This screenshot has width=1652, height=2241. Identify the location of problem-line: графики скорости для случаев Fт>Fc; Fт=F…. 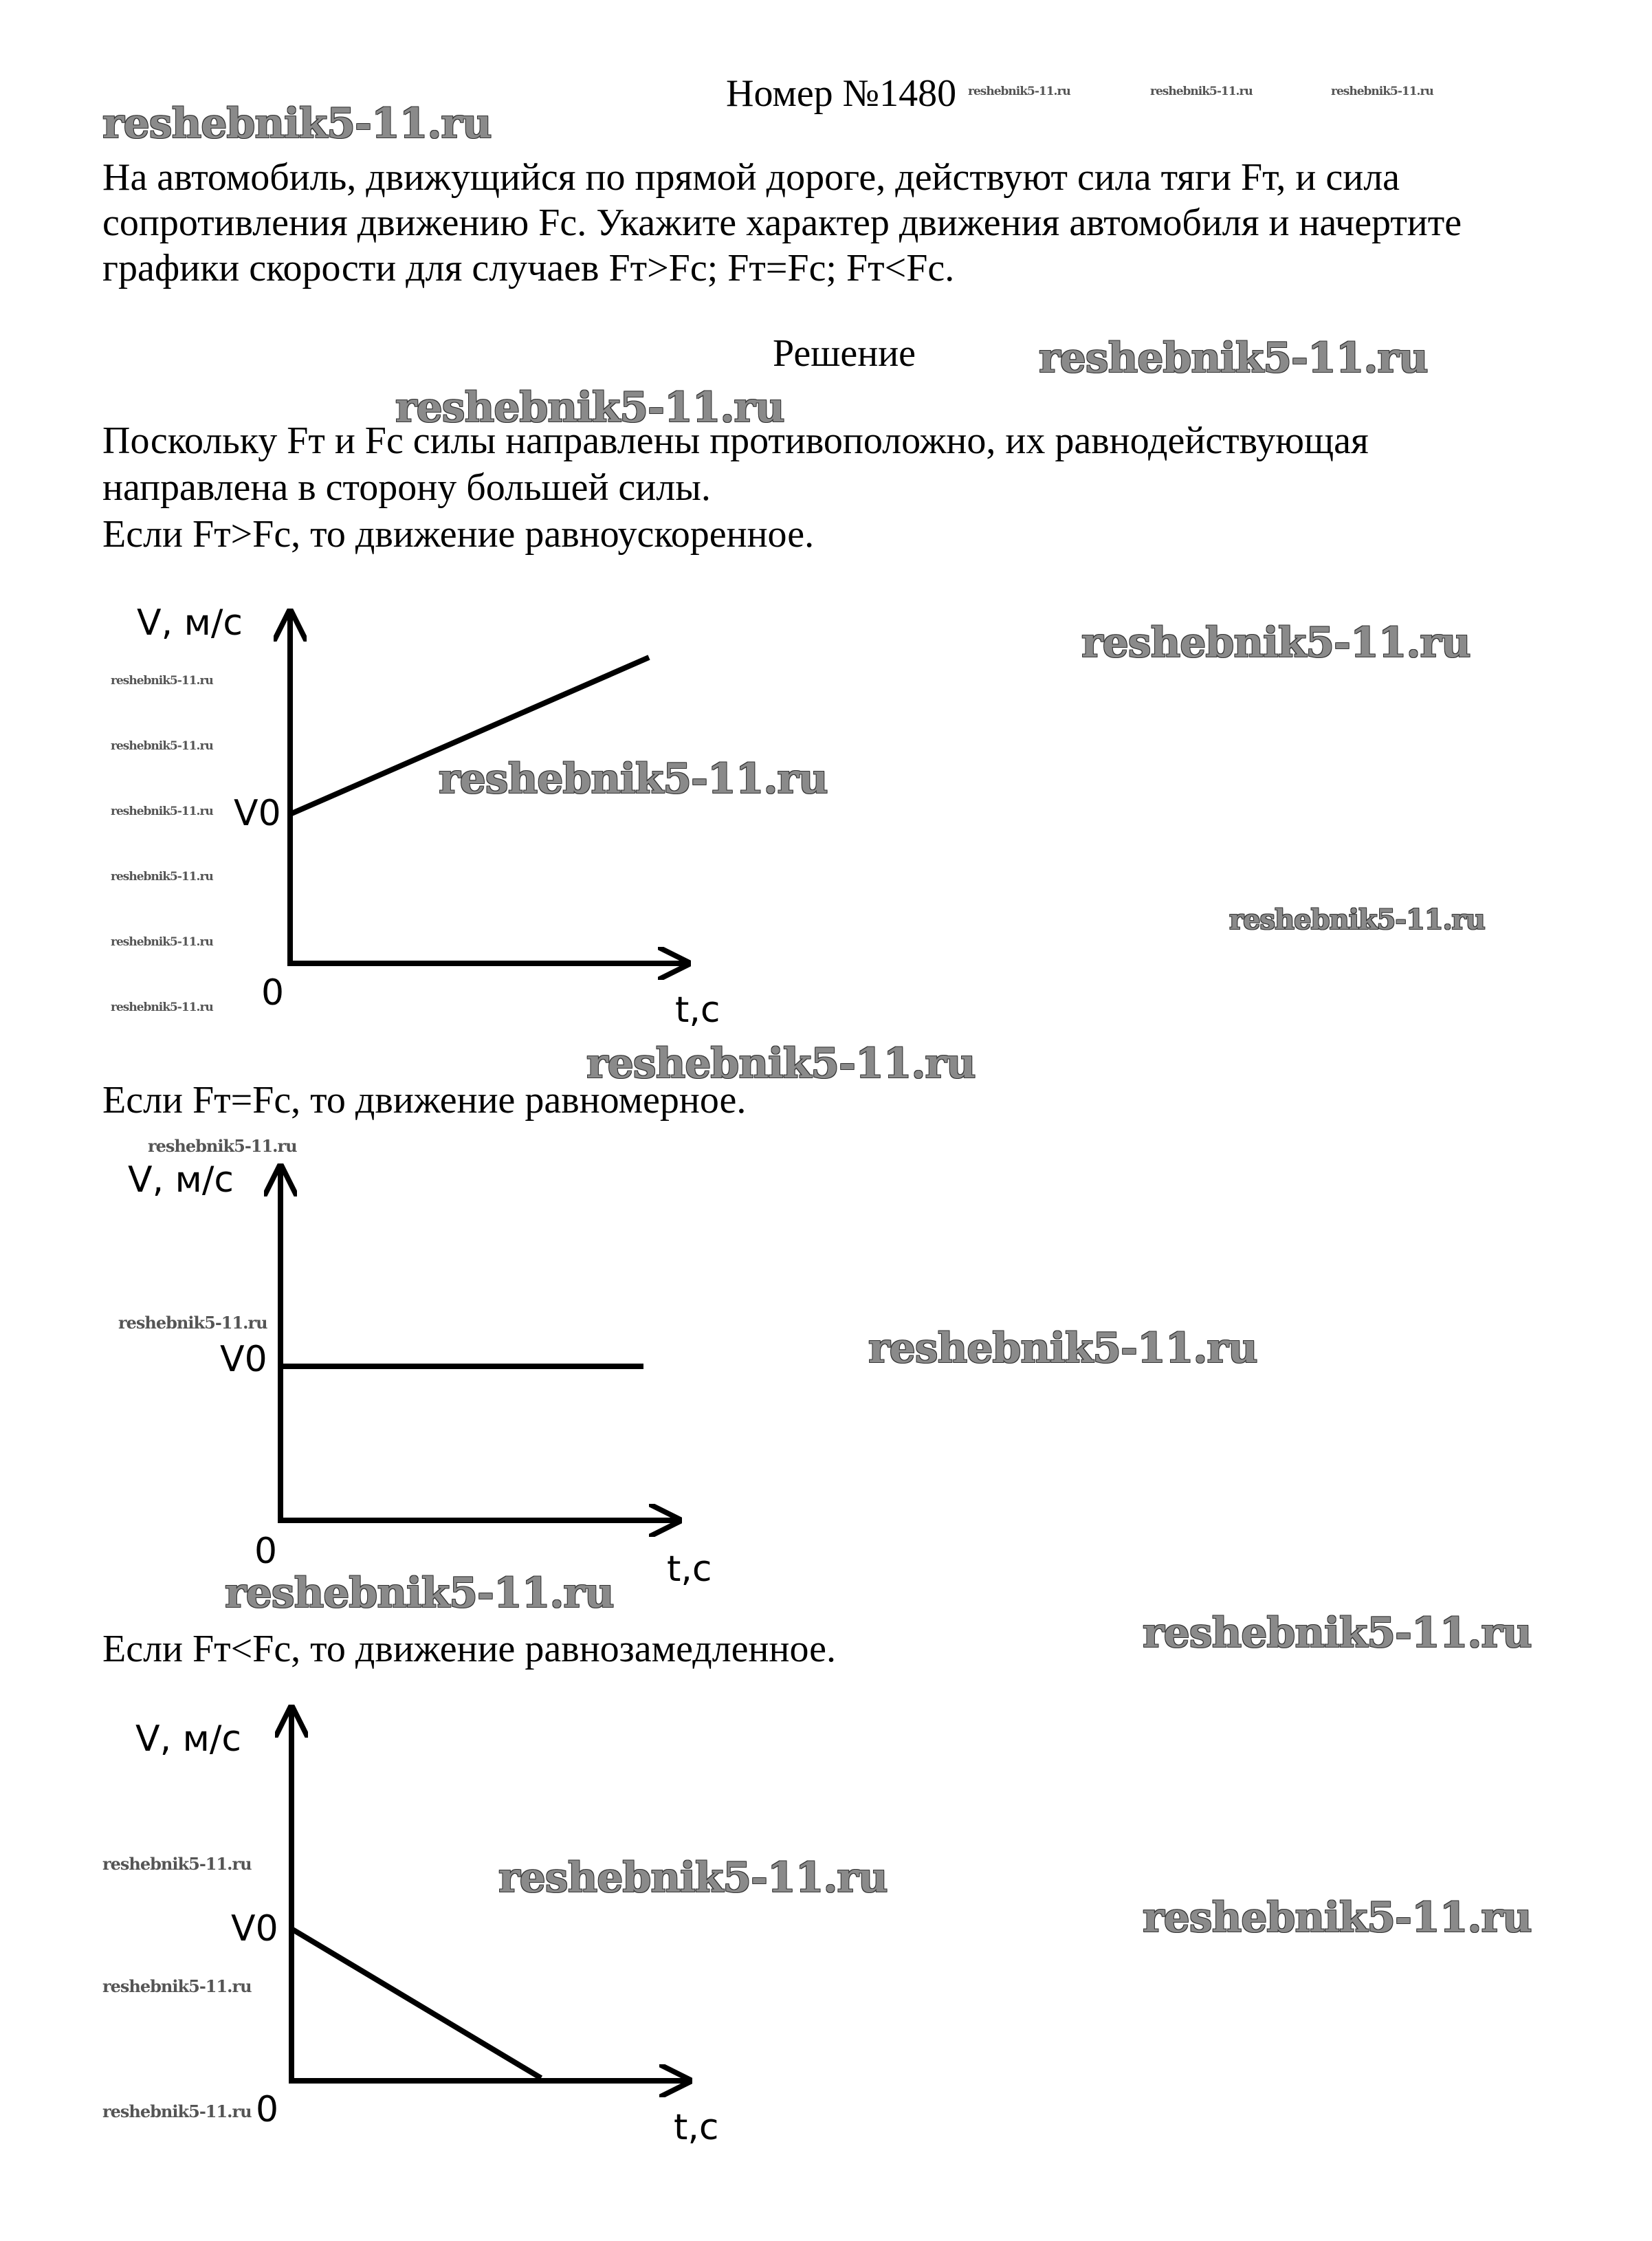
(528, 268).